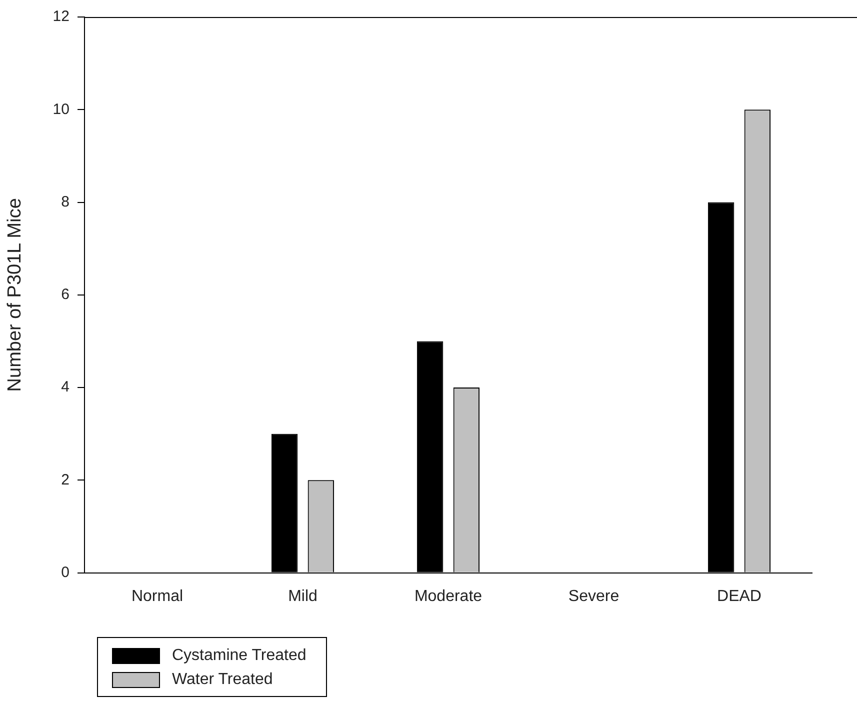 This screenshot has width=857, height=712. What do you see at coordinates (222, 680) in the screenshot?
I see `legend-label: Water Treated` at bounding box center [222, 680].